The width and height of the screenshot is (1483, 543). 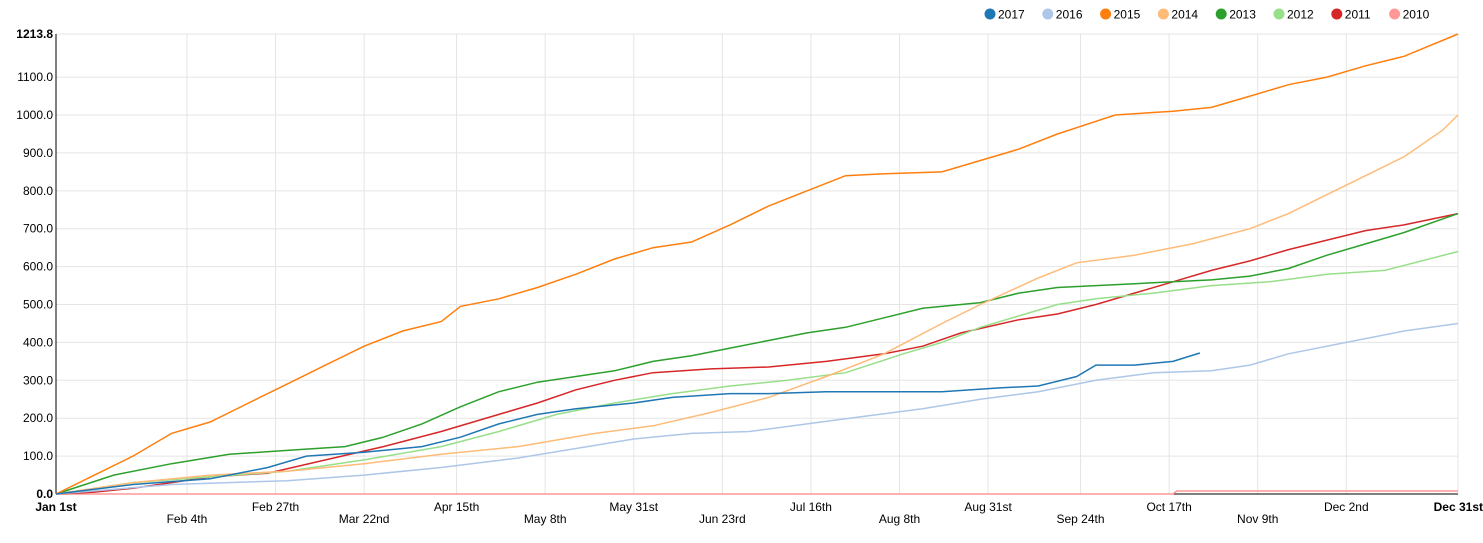 I want to click on legend-item-2014: 2014, so click(x=1178, y=15).